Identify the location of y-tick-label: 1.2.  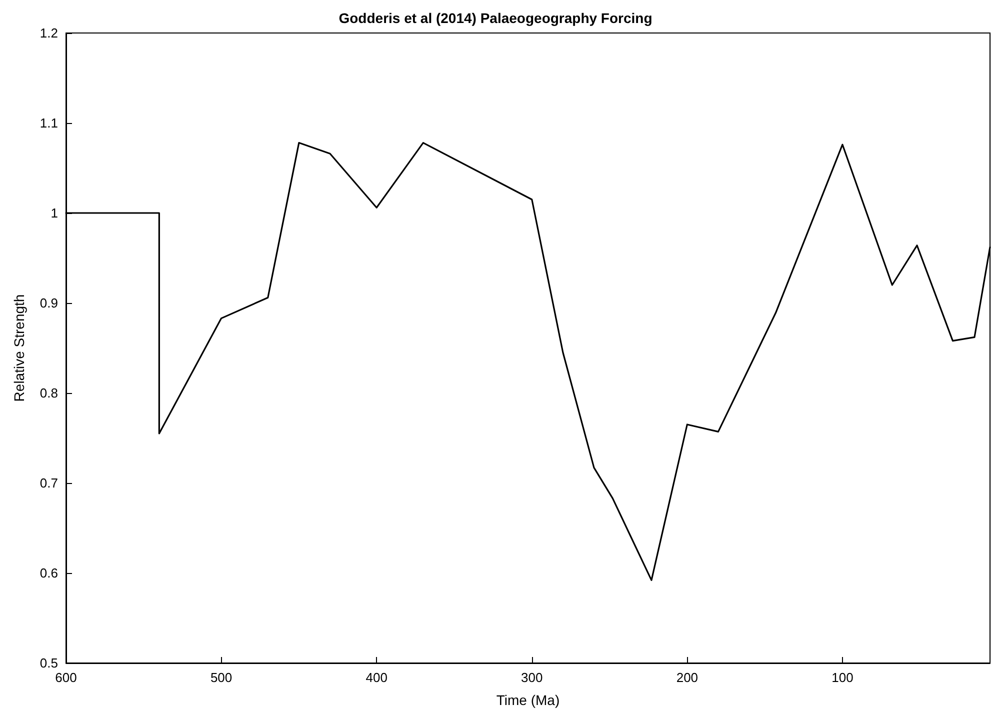
(49, 33).